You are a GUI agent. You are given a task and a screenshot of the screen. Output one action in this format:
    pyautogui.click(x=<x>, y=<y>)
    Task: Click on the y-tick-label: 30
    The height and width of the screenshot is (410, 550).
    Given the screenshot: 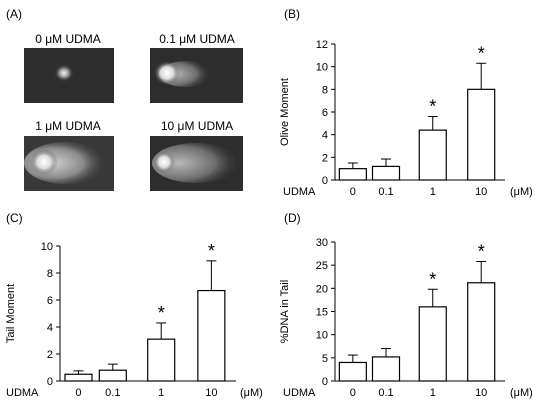 What is the action you would take?
    pyautogui.click(x=322, y=243)
    